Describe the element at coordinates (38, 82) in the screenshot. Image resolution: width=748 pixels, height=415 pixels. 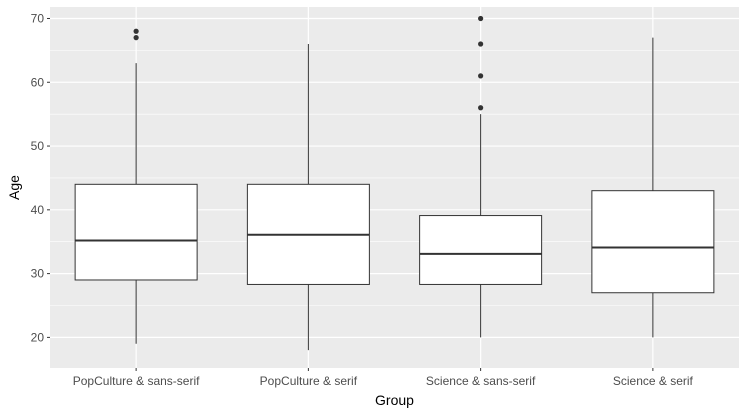
I see `y-tick-label: 60` at that location.